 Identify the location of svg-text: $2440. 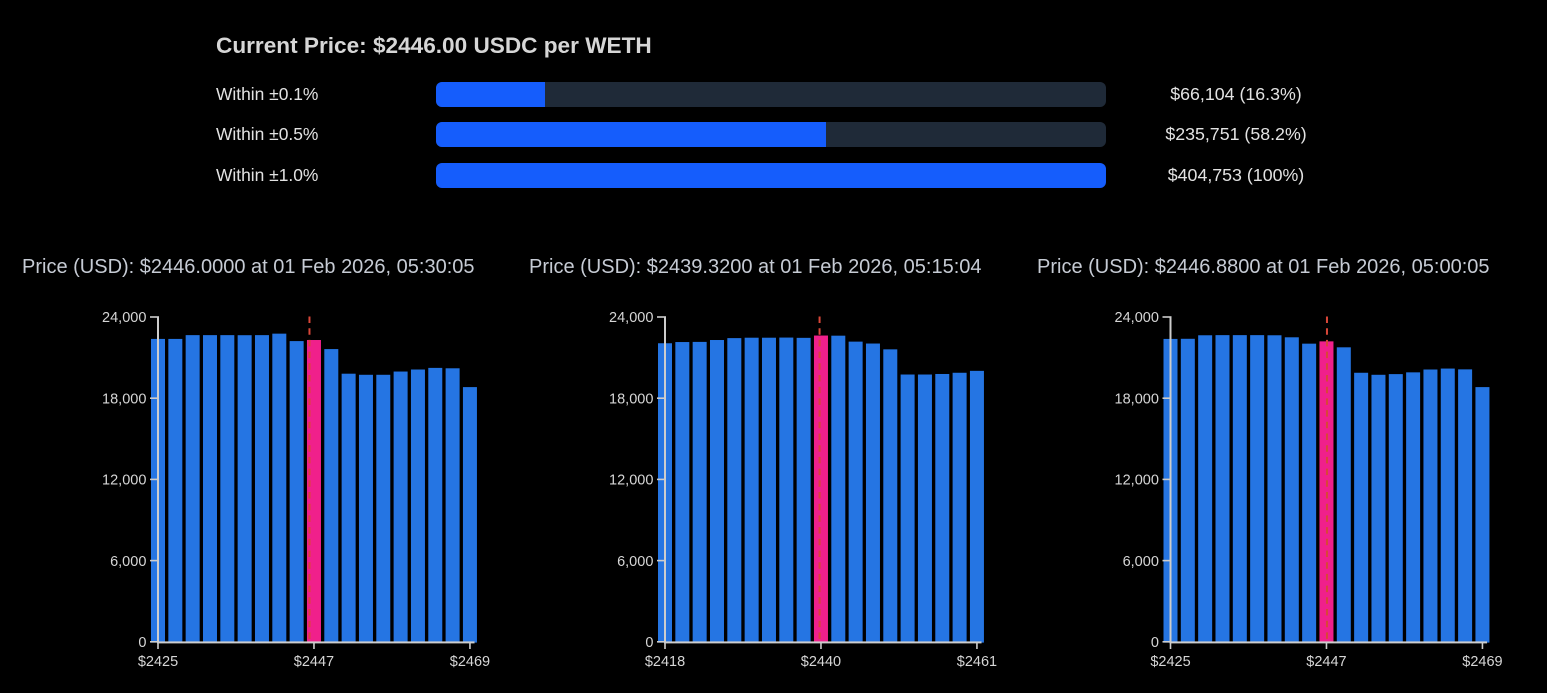
(821, 662).